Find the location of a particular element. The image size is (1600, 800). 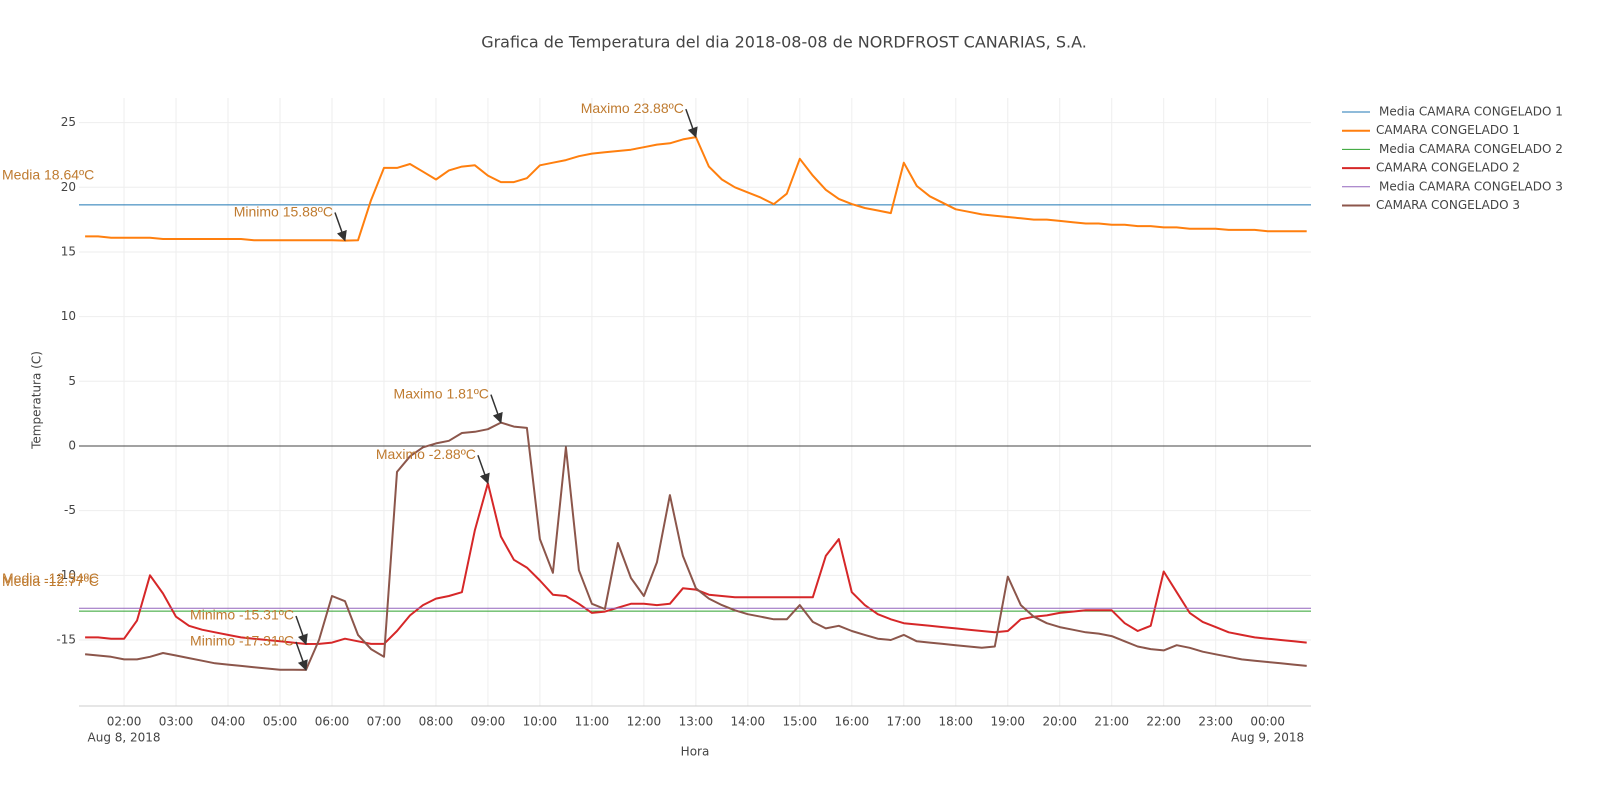

x-tick-label: 15:00 is located at coordinates (800, 722).